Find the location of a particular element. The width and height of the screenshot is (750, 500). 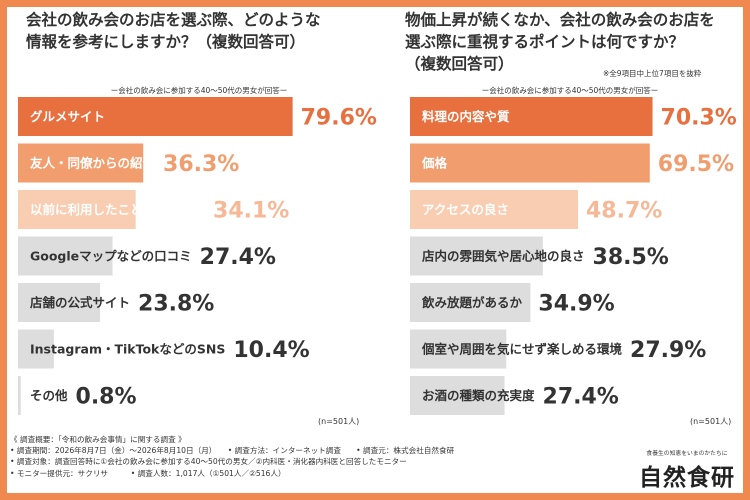

right-value-label-1: 70.3% is located at coordinates (699, 118).